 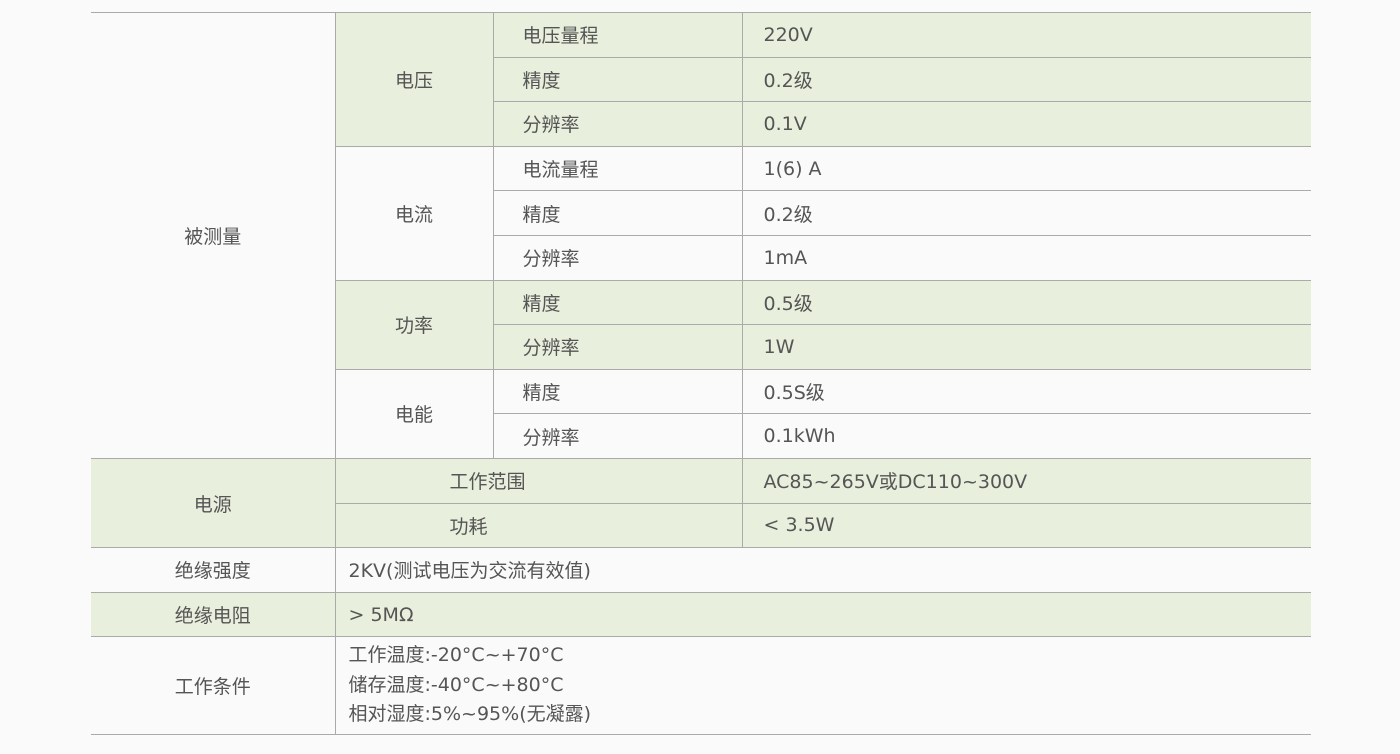 I want to click on table-row: 绝缘强度 2KV(测试电压为交流有效值), so click(x=701, y=570).